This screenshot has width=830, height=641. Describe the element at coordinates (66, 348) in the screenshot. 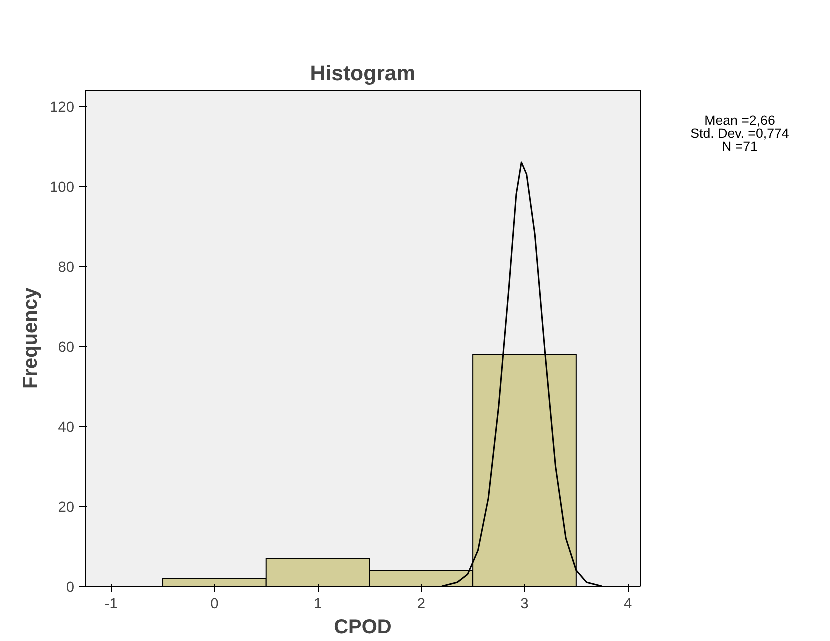

I see `y-tick-label: 60` at that location.